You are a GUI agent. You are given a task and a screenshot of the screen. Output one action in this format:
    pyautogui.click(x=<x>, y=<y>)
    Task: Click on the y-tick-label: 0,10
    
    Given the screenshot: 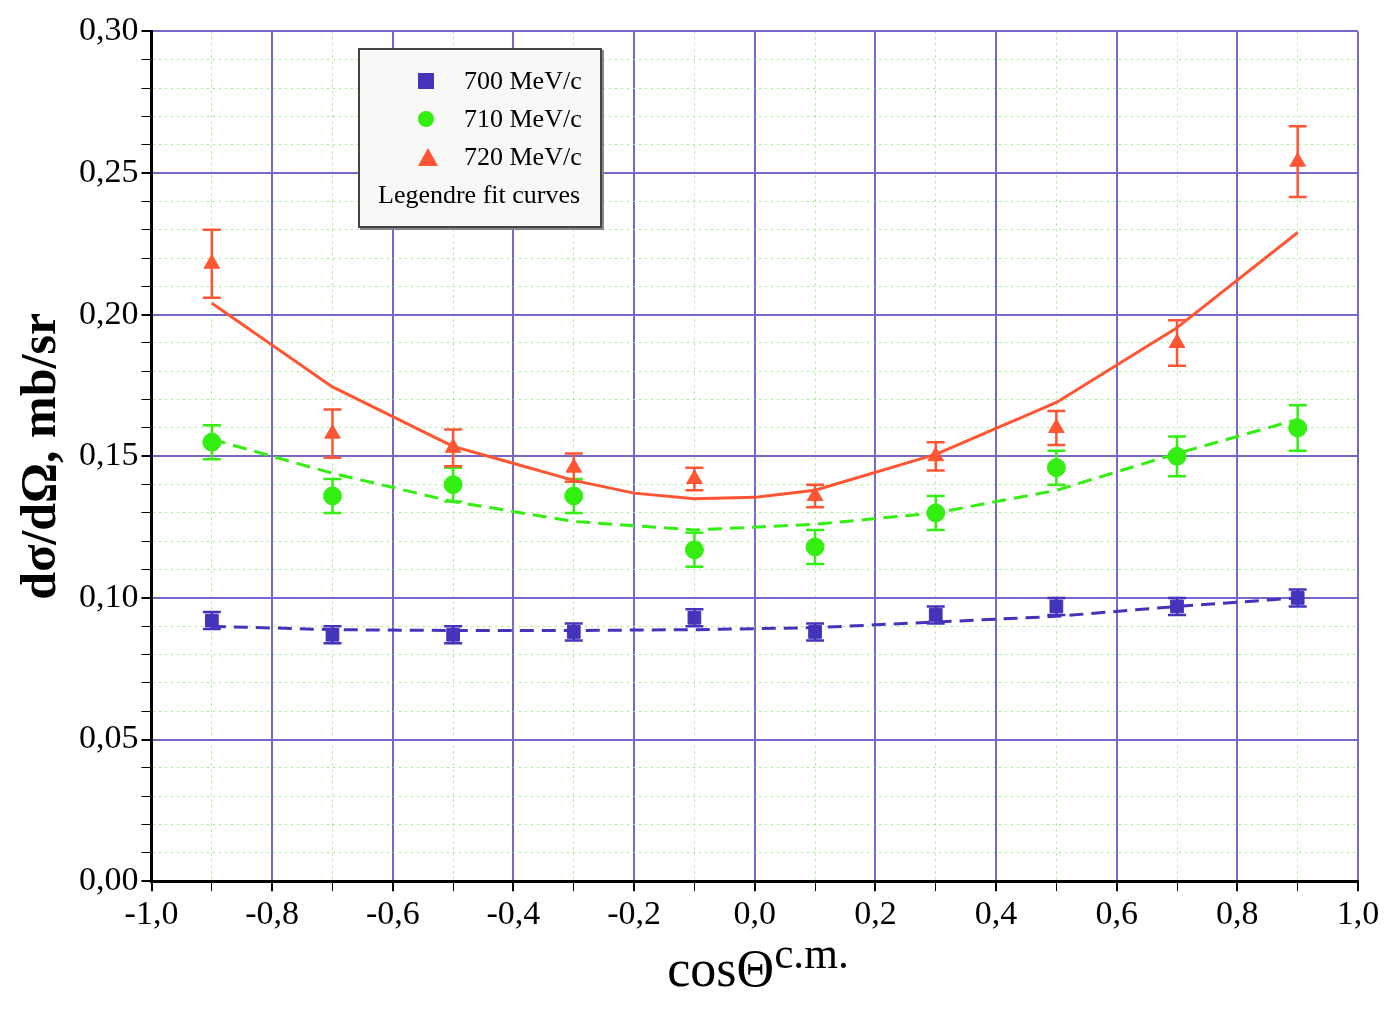 What is the action you would take?
    pyautogui.click(x=109, y=595)
    